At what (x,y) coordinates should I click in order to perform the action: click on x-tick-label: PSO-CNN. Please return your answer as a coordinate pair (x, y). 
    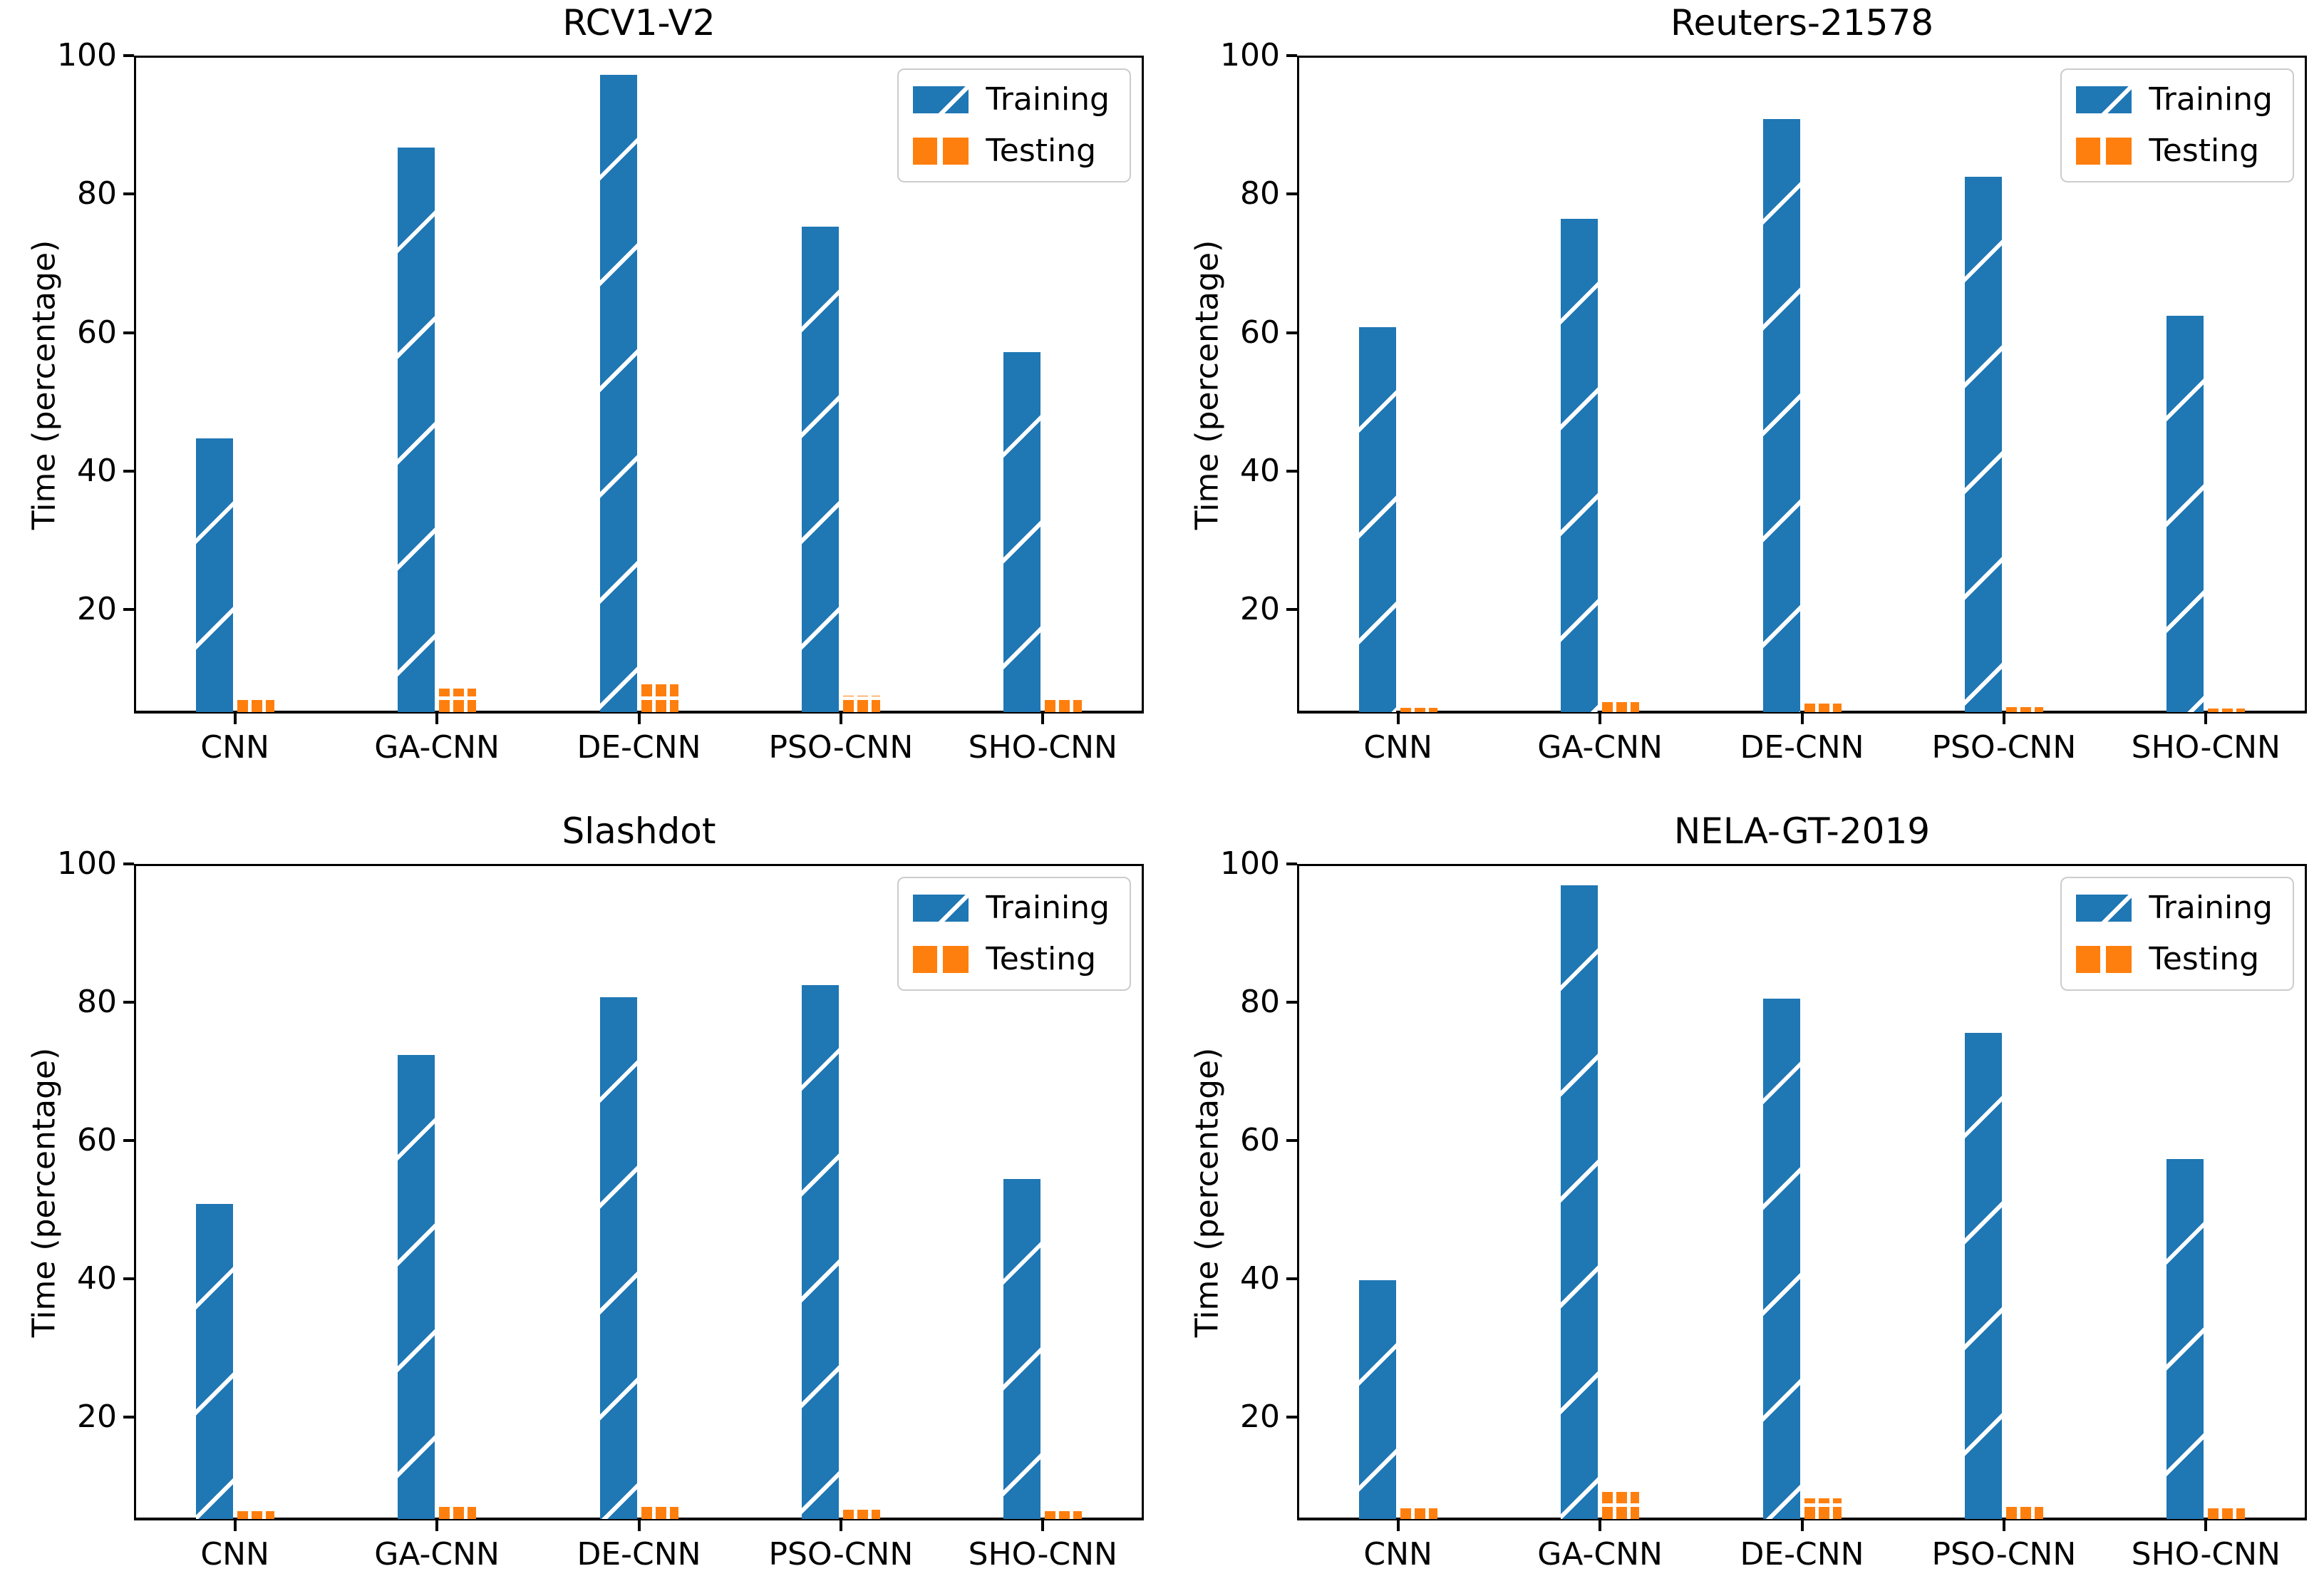
    Looking at the image, I should click on (841, 747).